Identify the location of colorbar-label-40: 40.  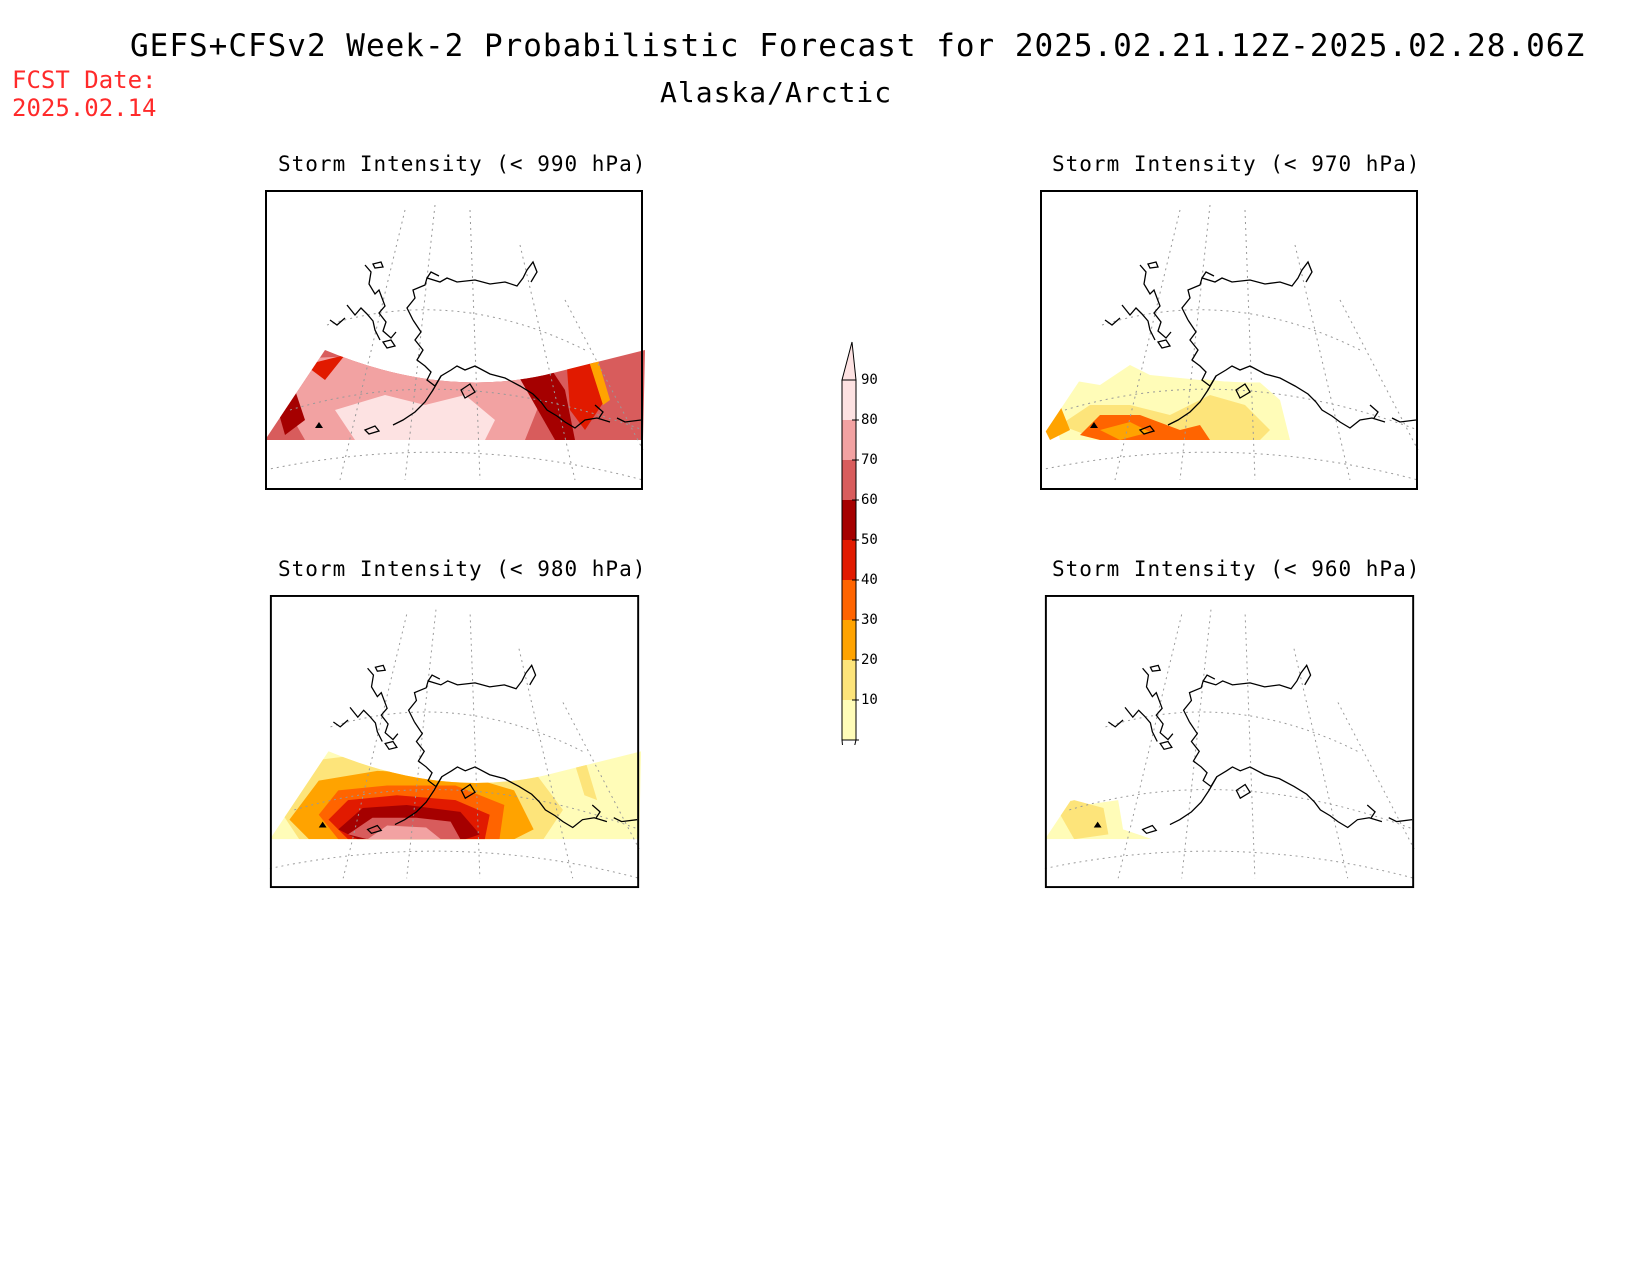
(869, 580).